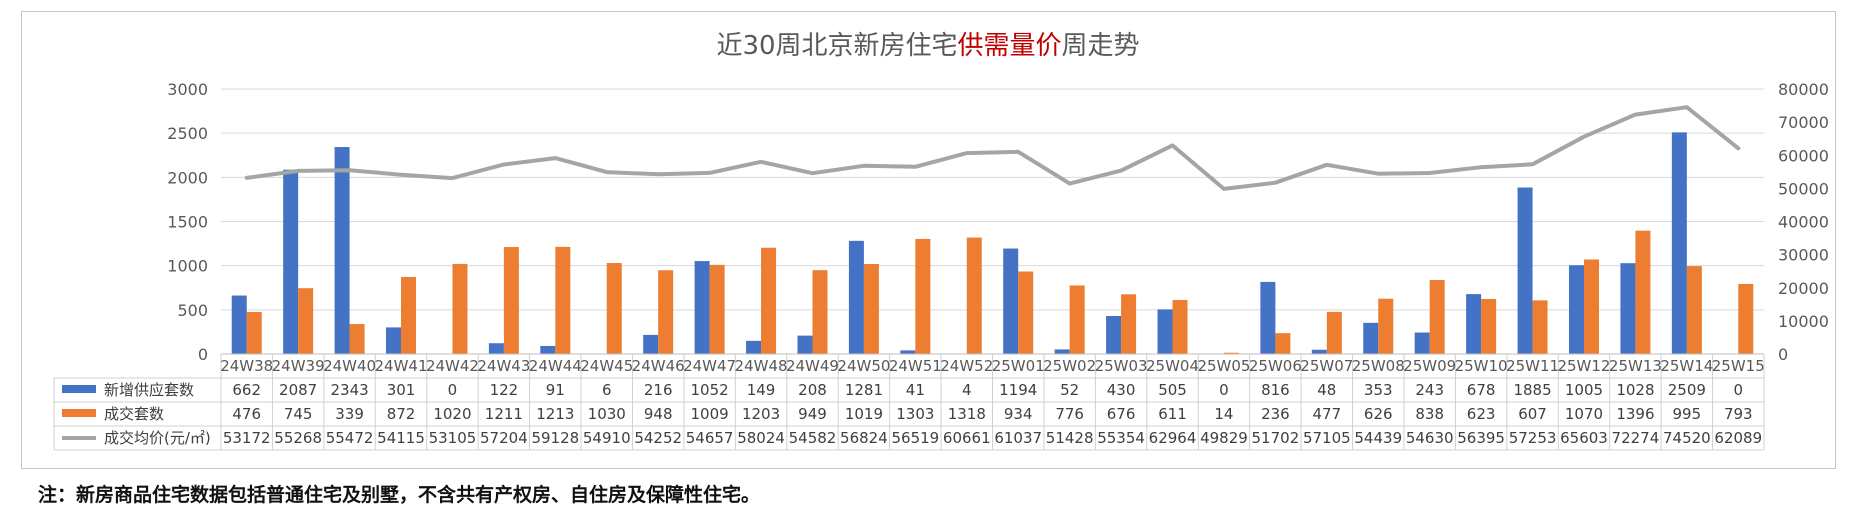 This screenshot has height=513, width=1857. I want to click on data-label: 838, so click(1429, 414).